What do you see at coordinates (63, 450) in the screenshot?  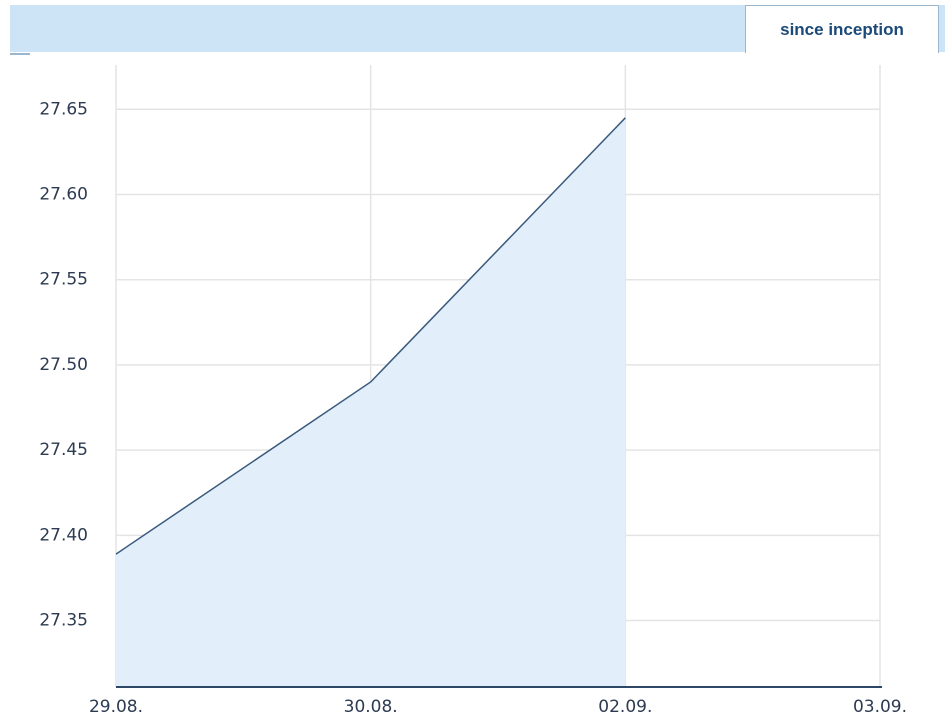 I see `y-tick-label: 27.45` at bounding box center [63, 450].